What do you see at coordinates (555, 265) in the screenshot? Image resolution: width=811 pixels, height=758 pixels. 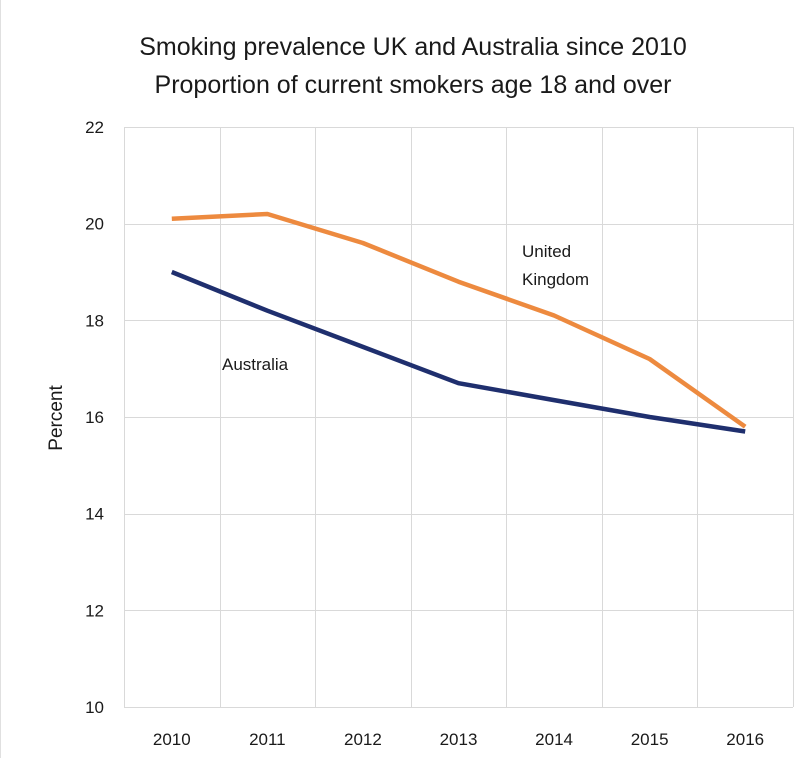 I see `series-label-united-kingdom: United Kingdom` at bounding box center [555, 265].